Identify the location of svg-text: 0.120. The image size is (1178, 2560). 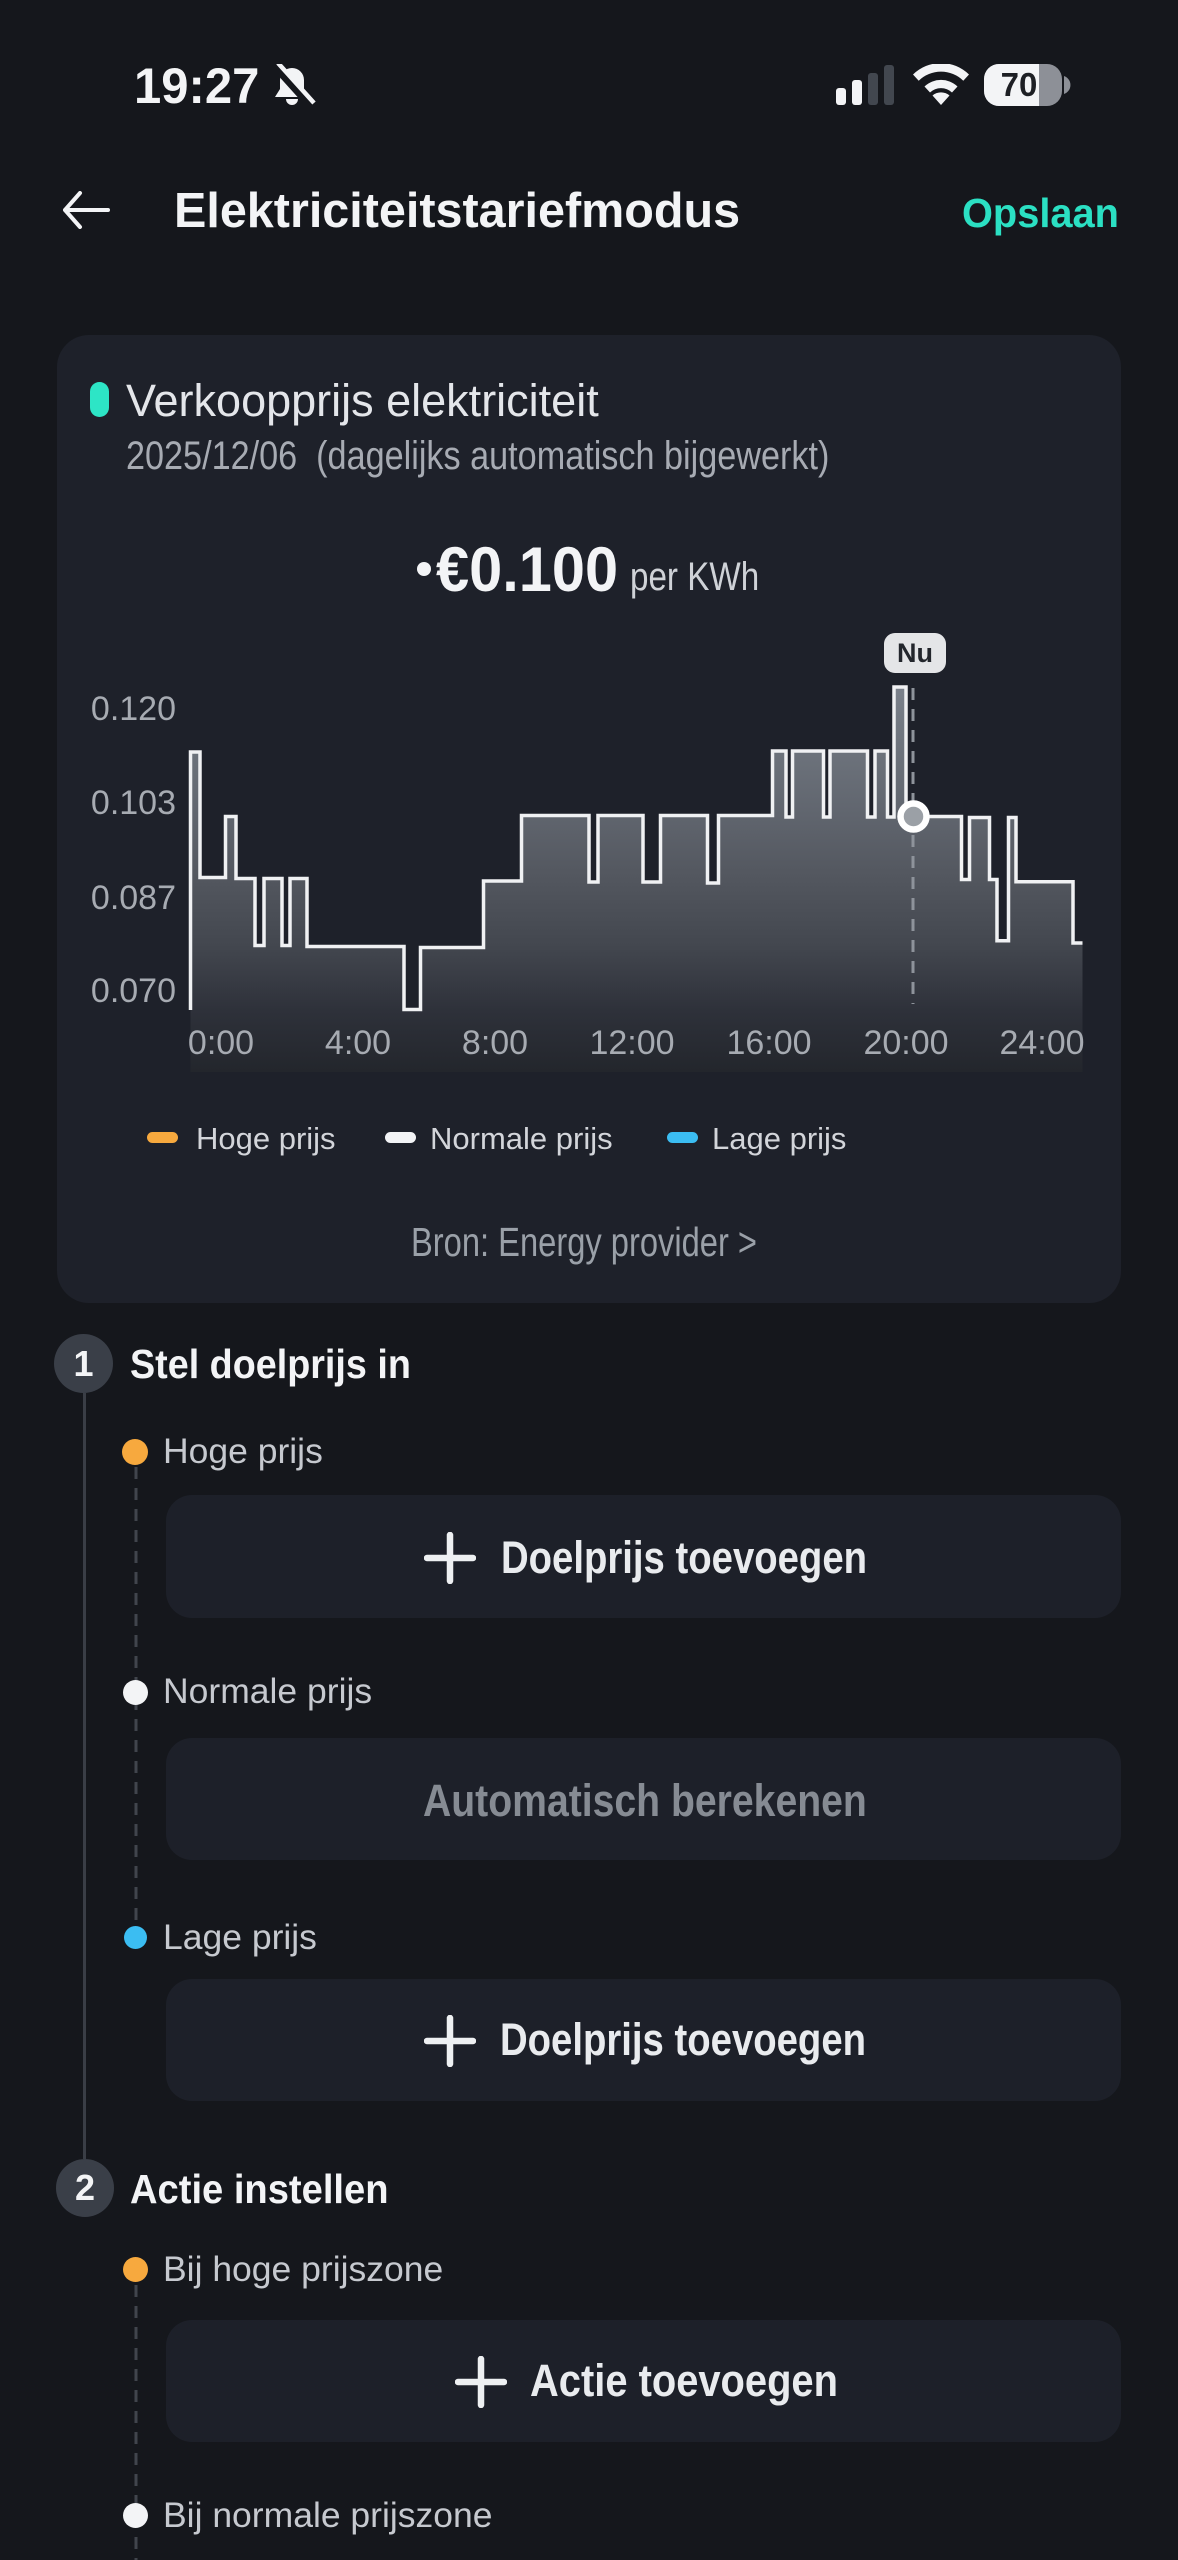
(133, 709).